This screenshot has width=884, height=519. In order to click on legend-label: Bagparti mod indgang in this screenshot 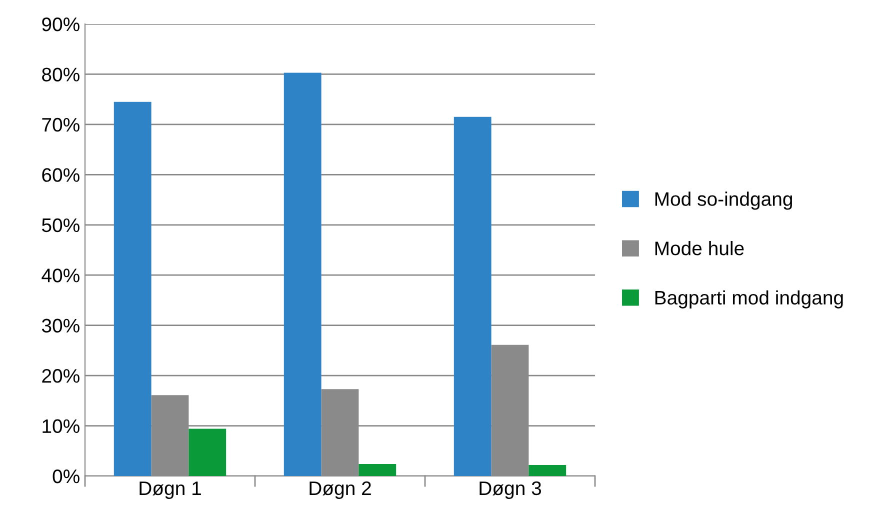, I will do `click(749, 299)`.